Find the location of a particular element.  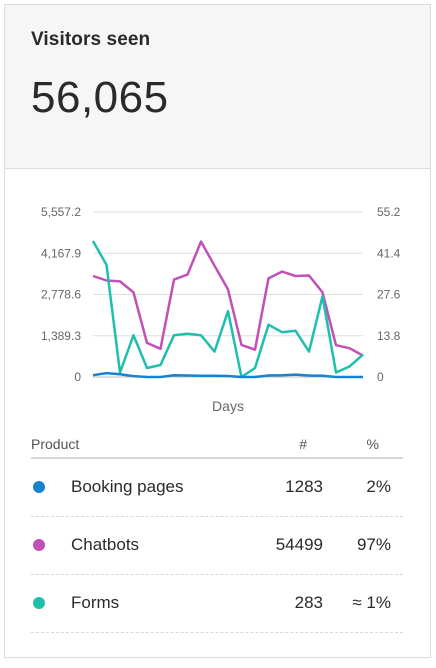

product-pct: 2% is located at coordinates (378, 486).